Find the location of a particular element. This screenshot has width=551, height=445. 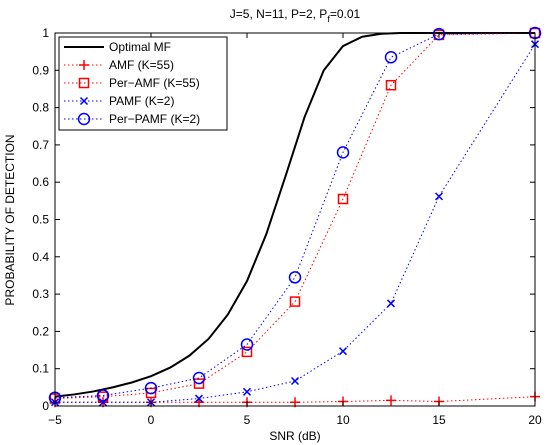

y-tick-label: 0.3 is located at coordinates (40, 294).